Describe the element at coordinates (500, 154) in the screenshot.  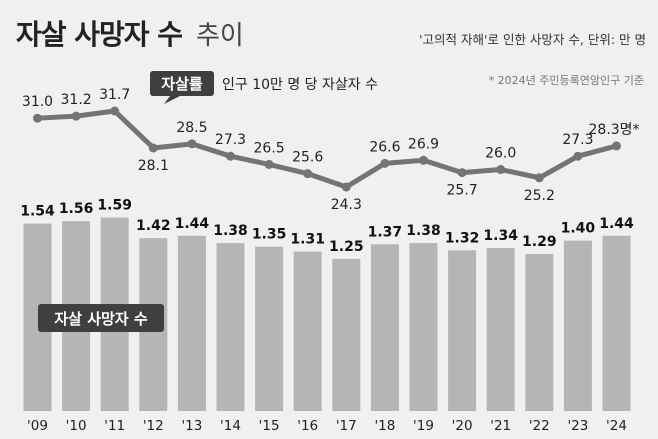
I see `rate-value-label: 26.0` at that location.